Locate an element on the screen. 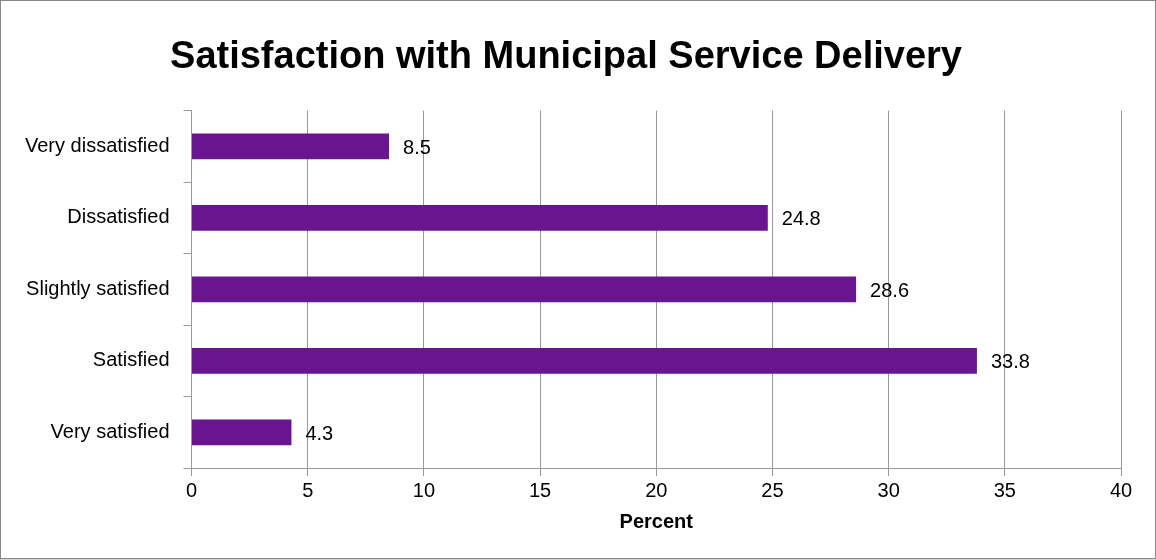 The height and width of the screenshot is (559, 1156). y-tick-label: Dissatisfied is located at coordinates (118, 216).